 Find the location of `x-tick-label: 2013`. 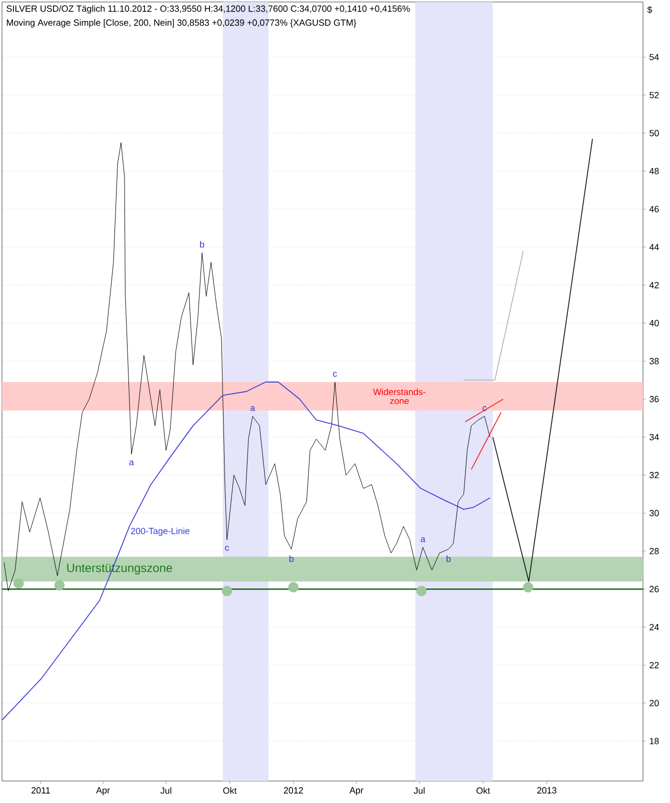

x-tick-label: 2013 is located at coordinates (546, 790).